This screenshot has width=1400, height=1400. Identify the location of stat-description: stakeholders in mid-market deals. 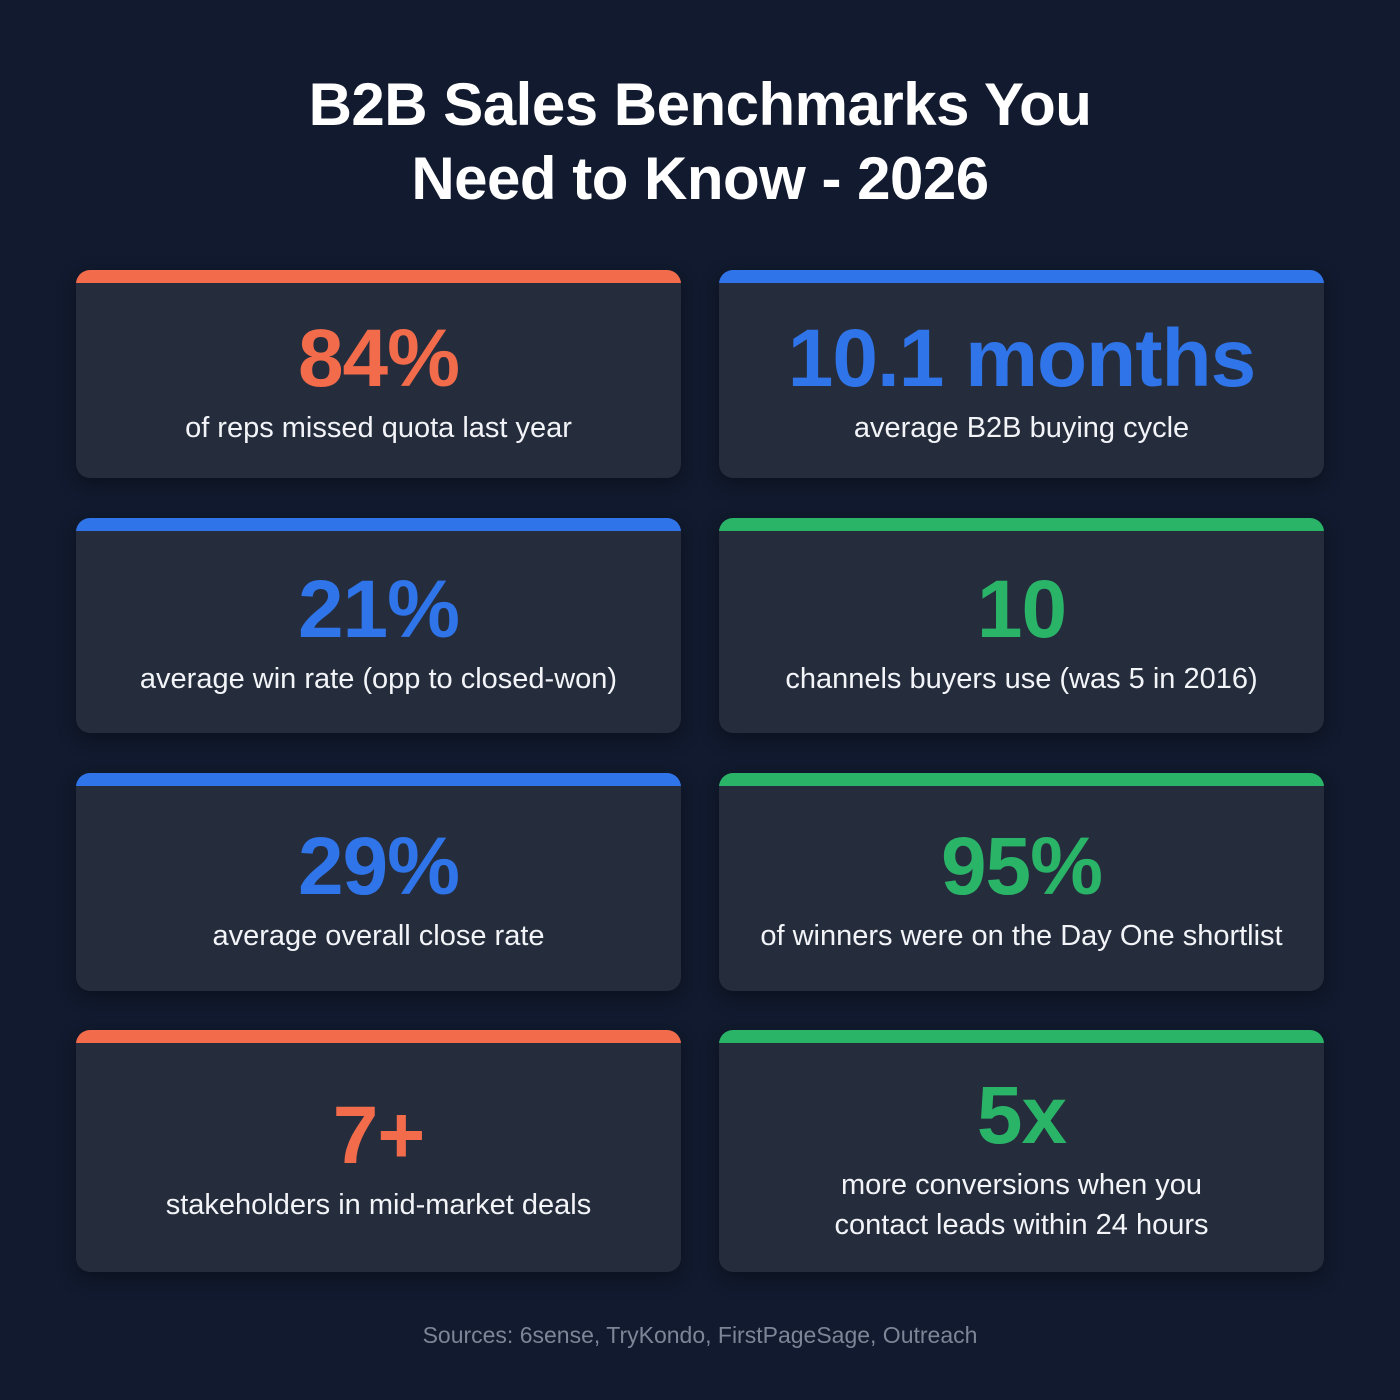
(378, 1204).